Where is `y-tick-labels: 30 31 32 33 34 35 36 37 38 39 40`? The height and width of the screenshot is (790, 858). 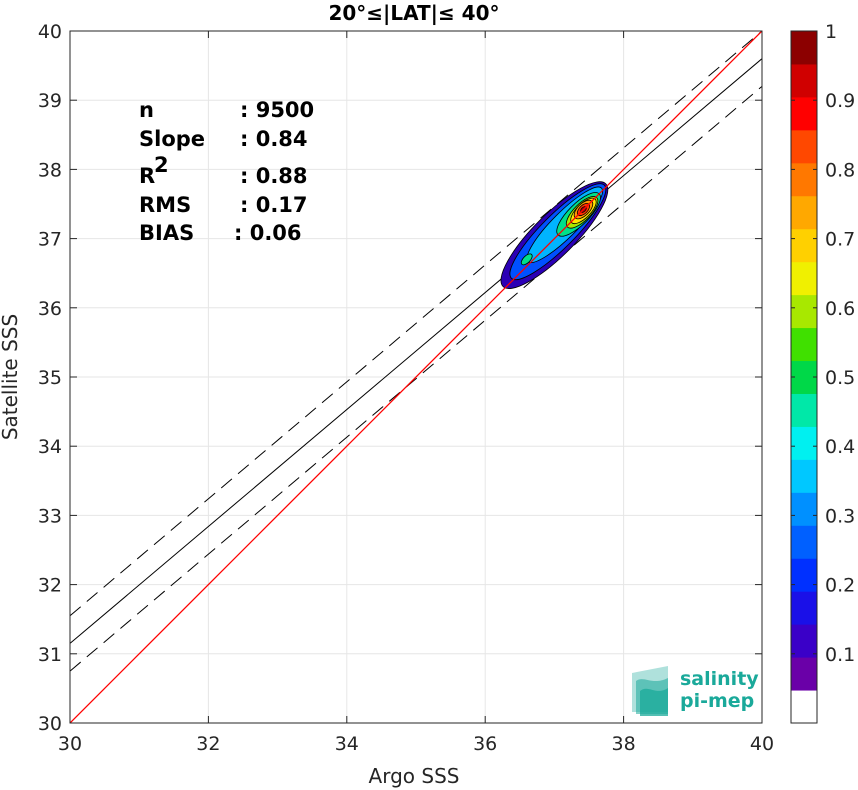 y-tick-labels: 30 31 32 33 34 35 36 37 38 39 40 is located at coordinates (50, 378).